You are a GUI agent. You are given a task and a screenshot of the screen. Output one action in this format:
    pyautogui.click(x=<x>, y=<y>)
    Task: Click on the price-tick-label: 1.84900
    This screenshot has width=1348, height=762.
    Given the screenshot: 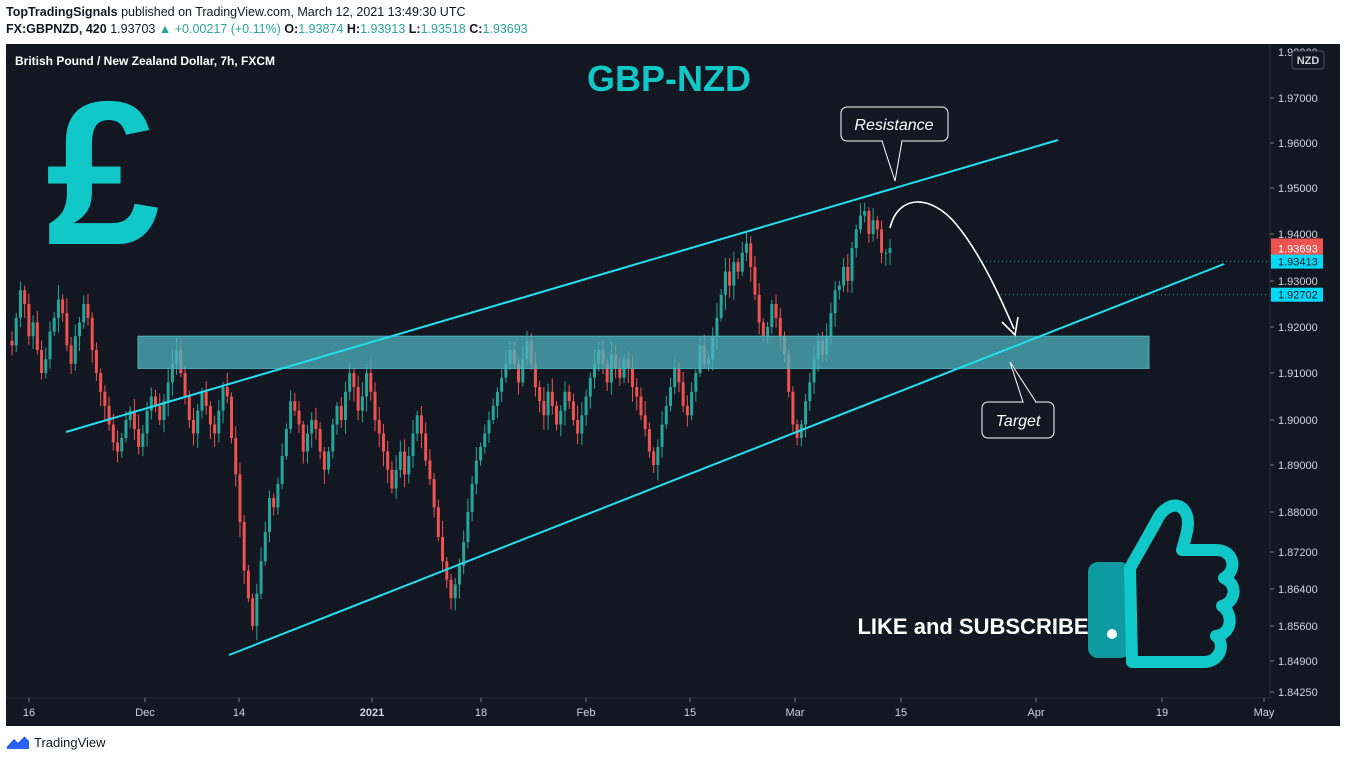 What is the action you would take?
    pyautogui.click(x=1298, y=662)
    